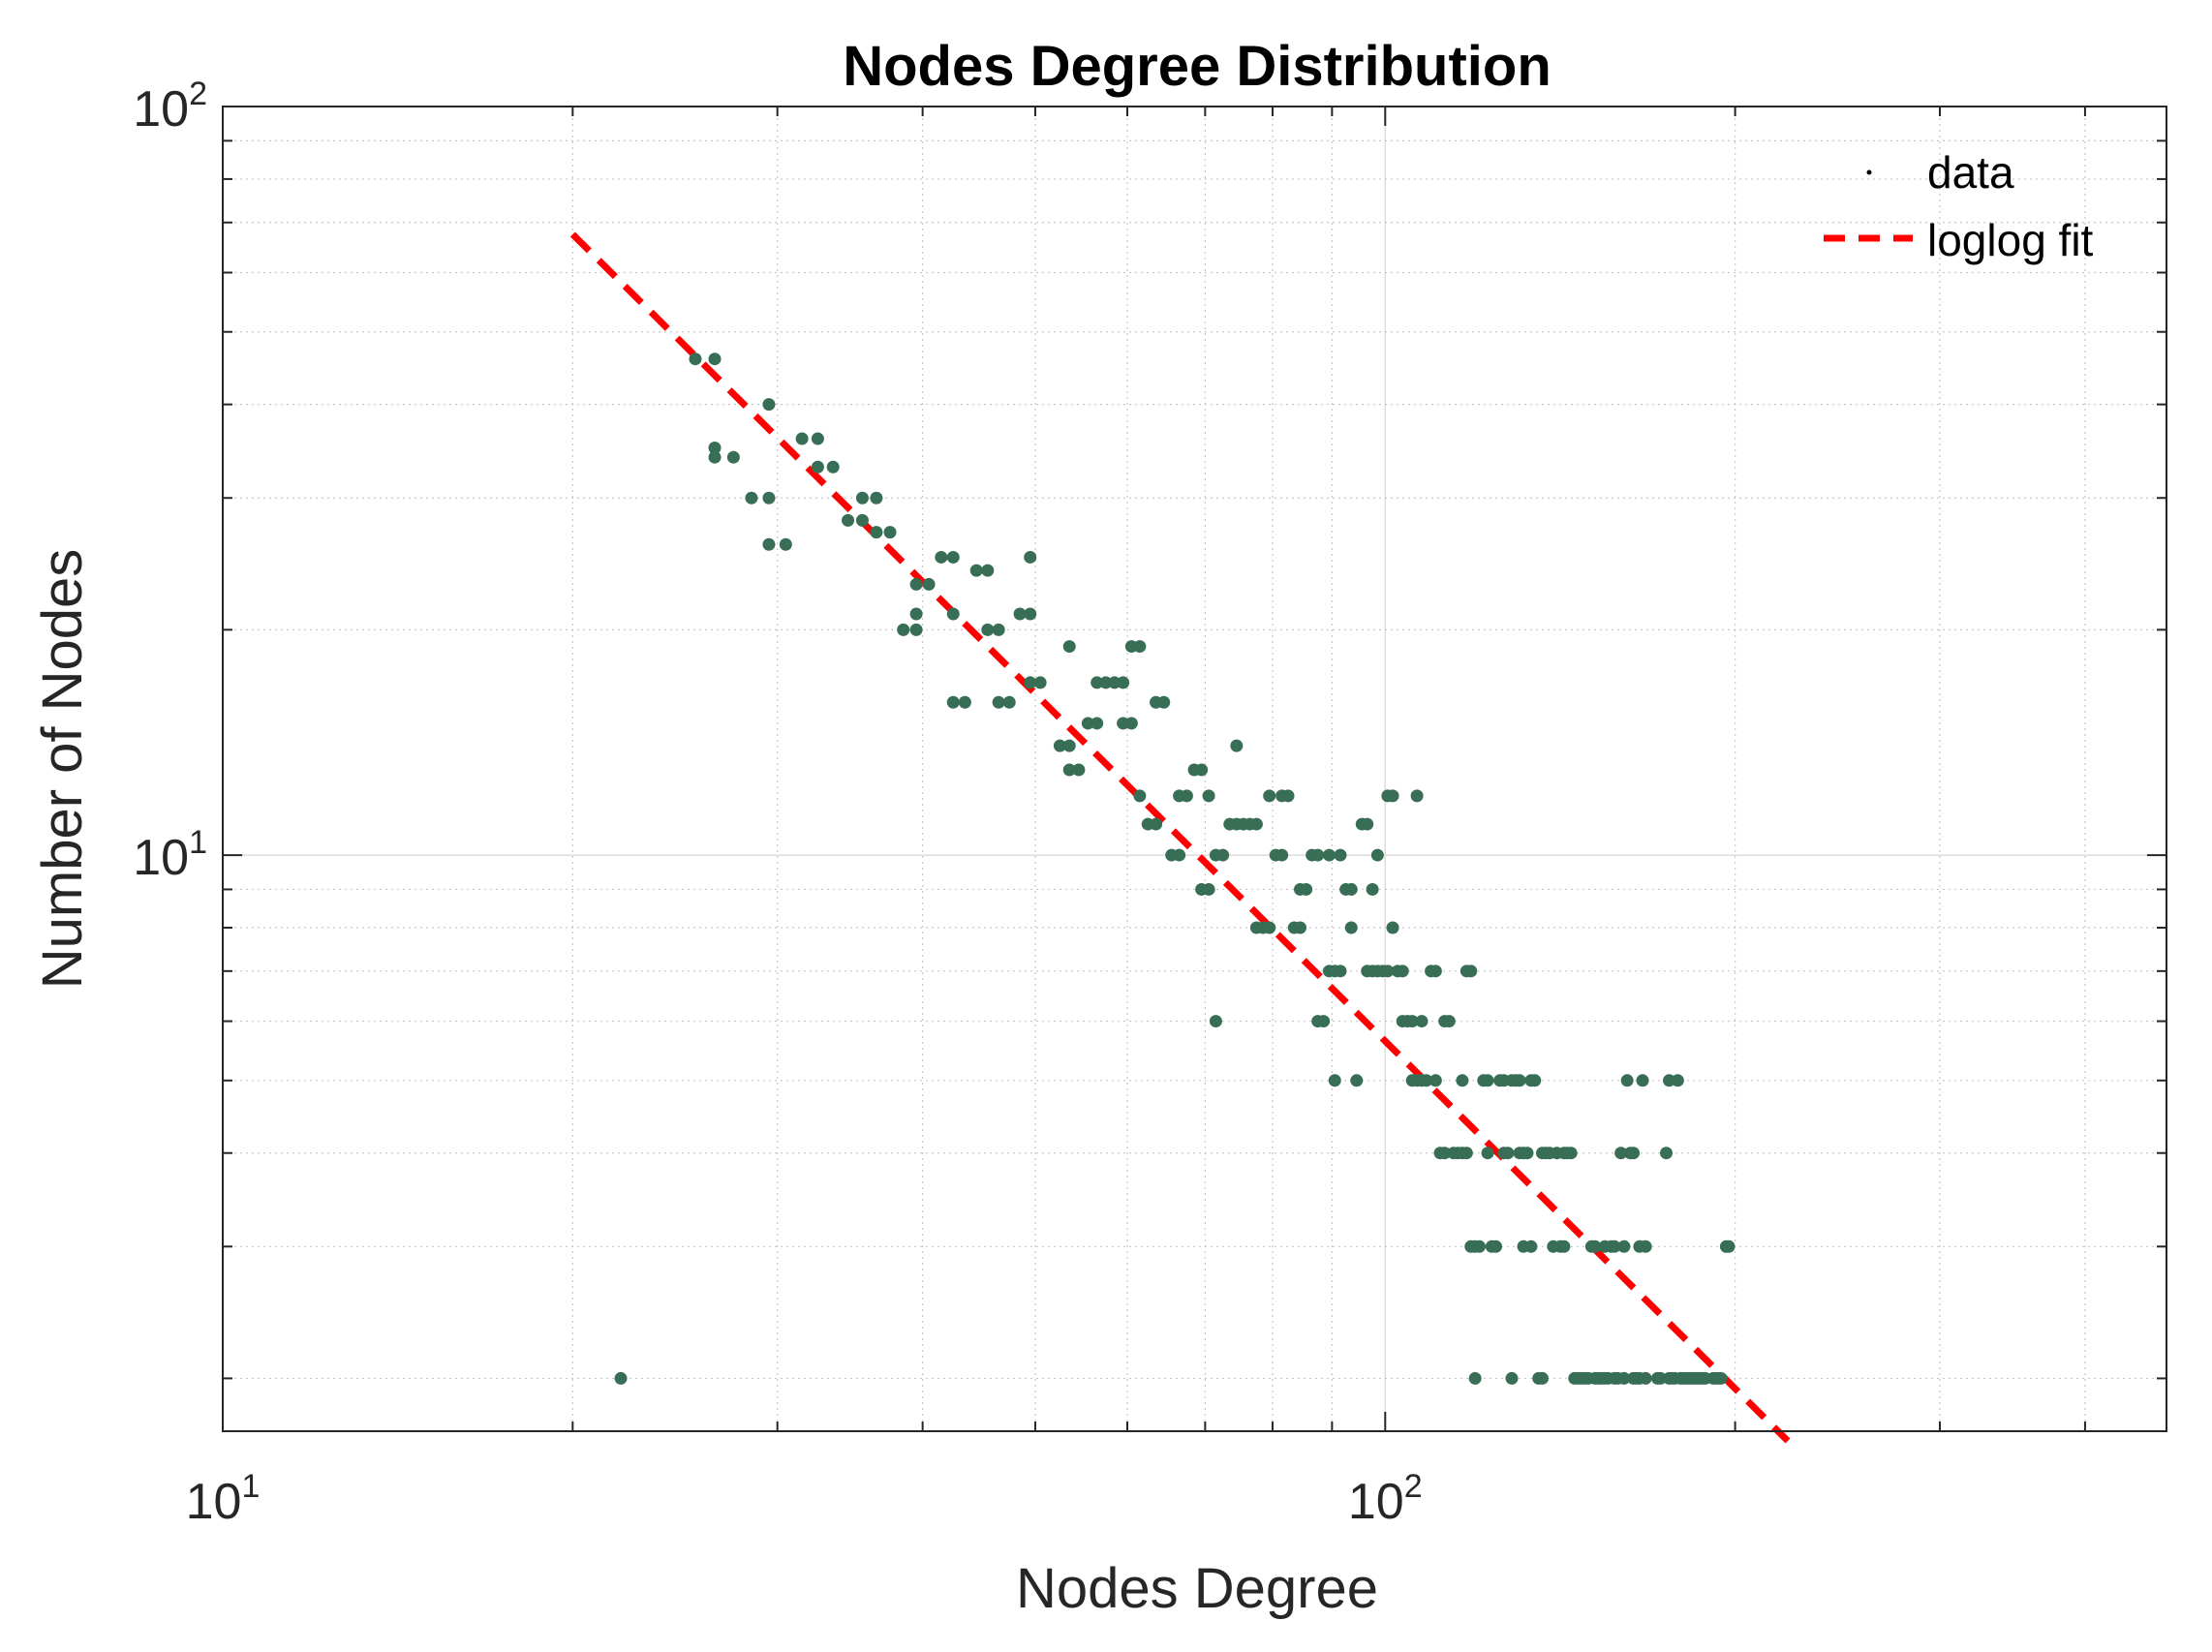  I want to click on y-axis-label: Number of Nodes, so click(63, 769).